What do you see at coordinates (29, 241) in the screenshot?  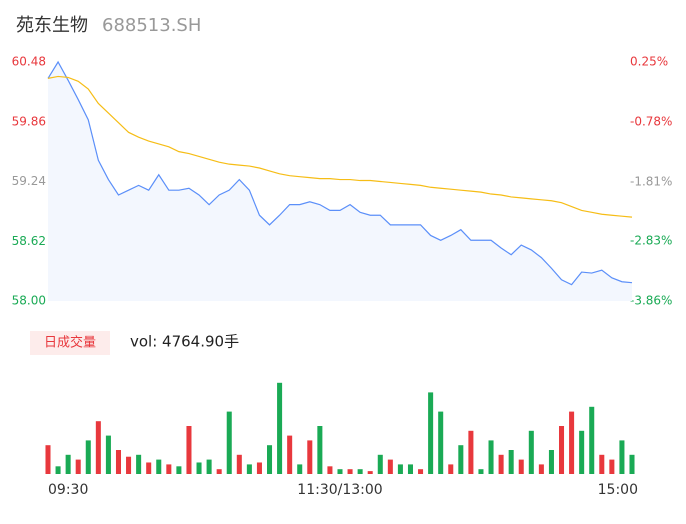 I see `y-tick-label: 58.62` at bounding box center [29, 241].